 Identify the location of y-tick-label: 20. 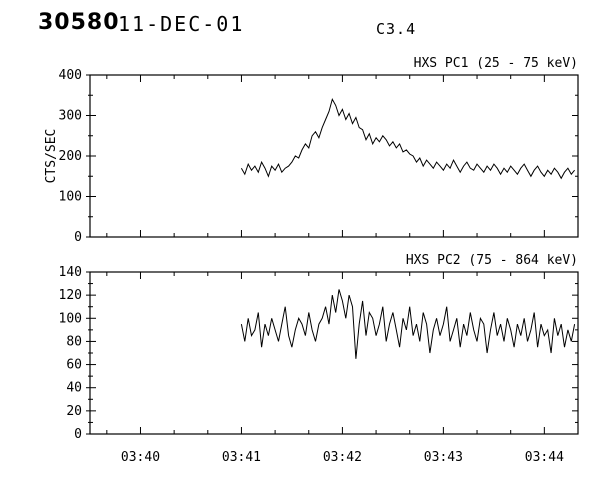
(74, 411).